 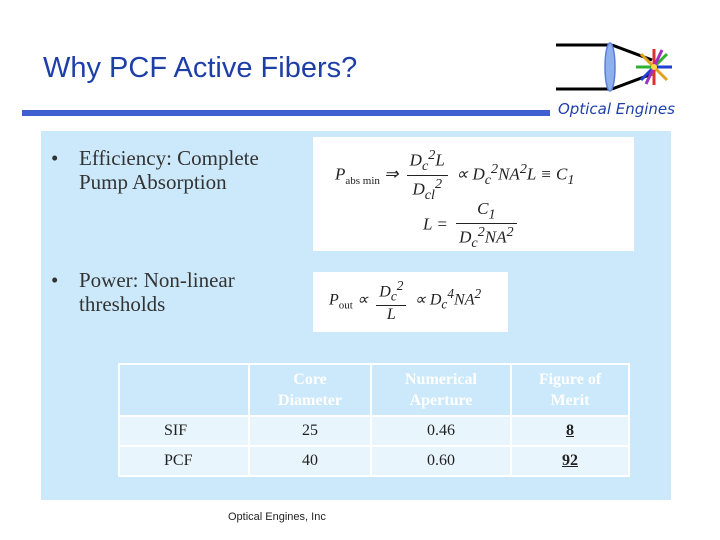 I want to click on bullet-line: Pump Absorption, so click(x=153, y=182).